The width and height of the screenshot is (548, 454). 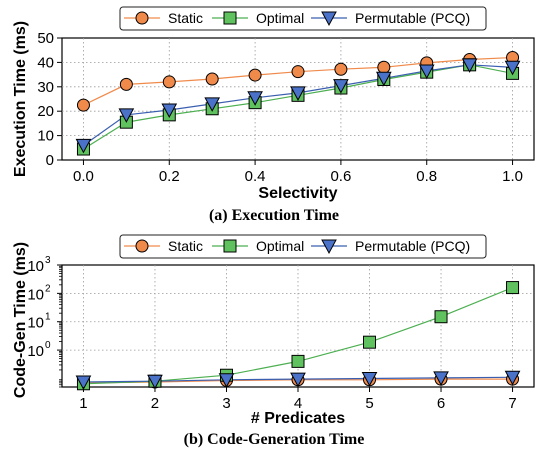 What do you see at coordinates (226, 403) in the screenshot?
I see `x-tick-label: 3` at bounding box center [226, 403].